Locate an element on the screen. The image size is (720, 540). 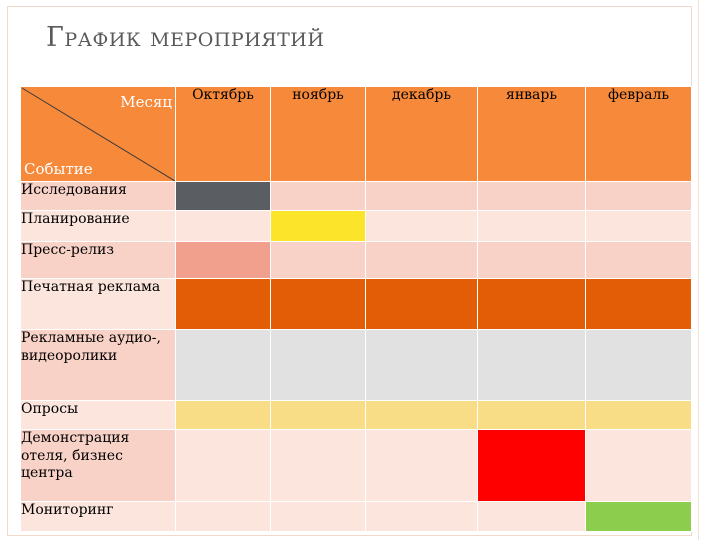
table-row: Опросы is located at coordinates (356, 415).